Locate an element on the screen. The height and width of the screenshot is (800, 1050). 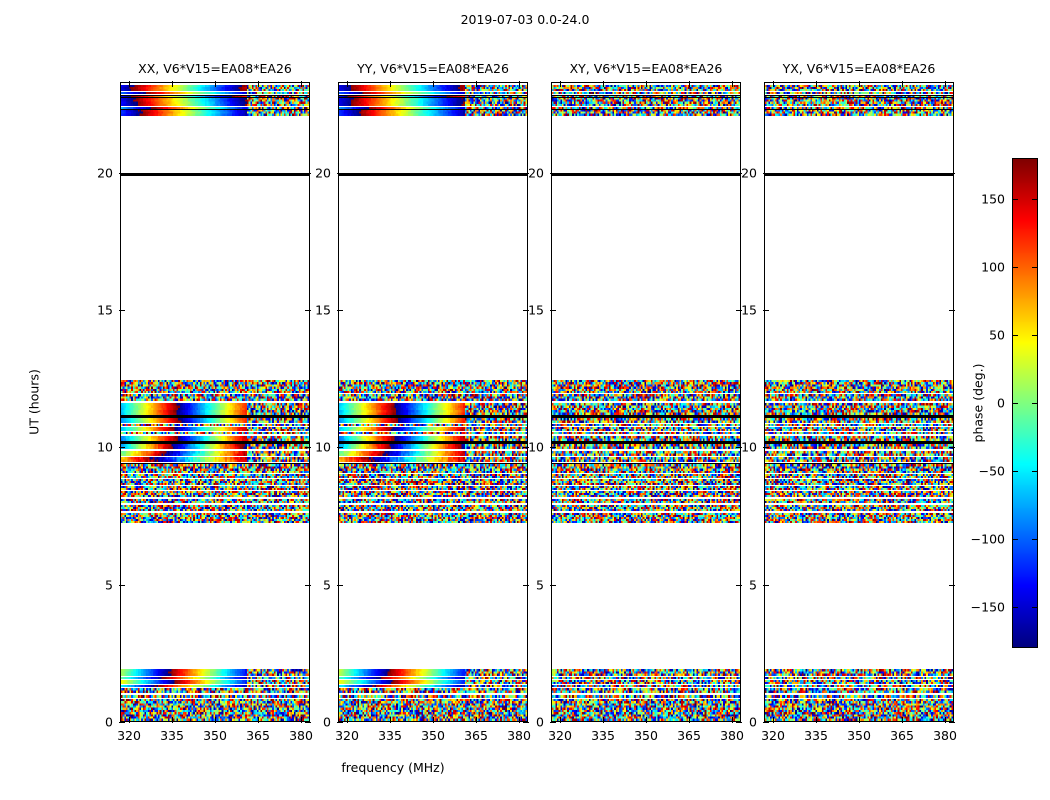
x-tick-label: 335 is located at coordinates (172, 735).